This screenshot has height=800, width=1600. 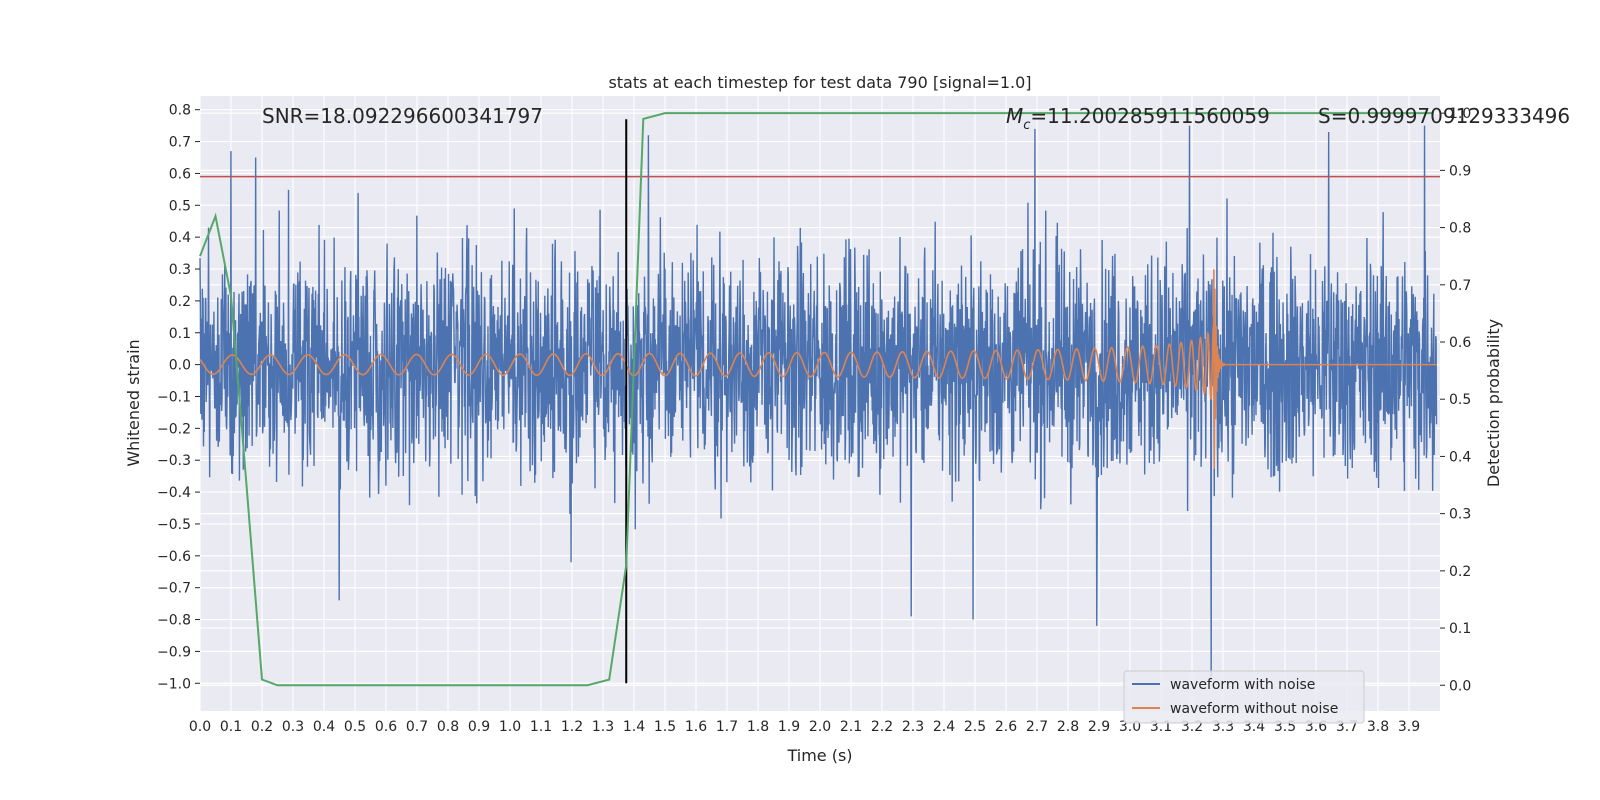 I want to click on y-tick-label: 0.6, so click(x=180, y=174).